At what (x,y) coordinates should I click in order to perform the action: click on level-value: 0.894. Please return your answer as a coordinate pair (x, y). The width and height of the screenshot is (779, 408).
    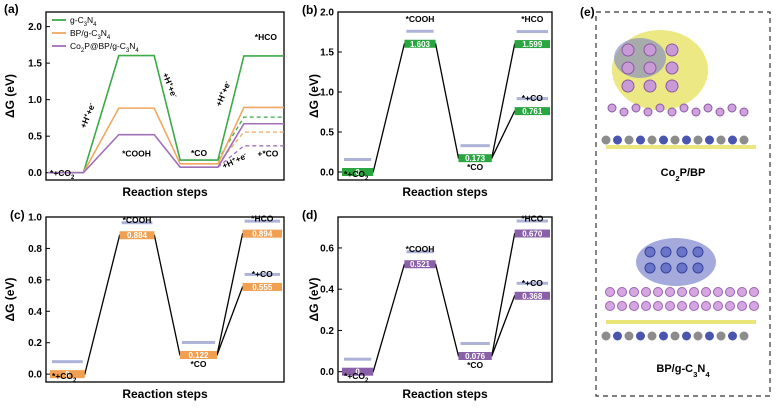
    Looking at the image, I should click on (262, 234).